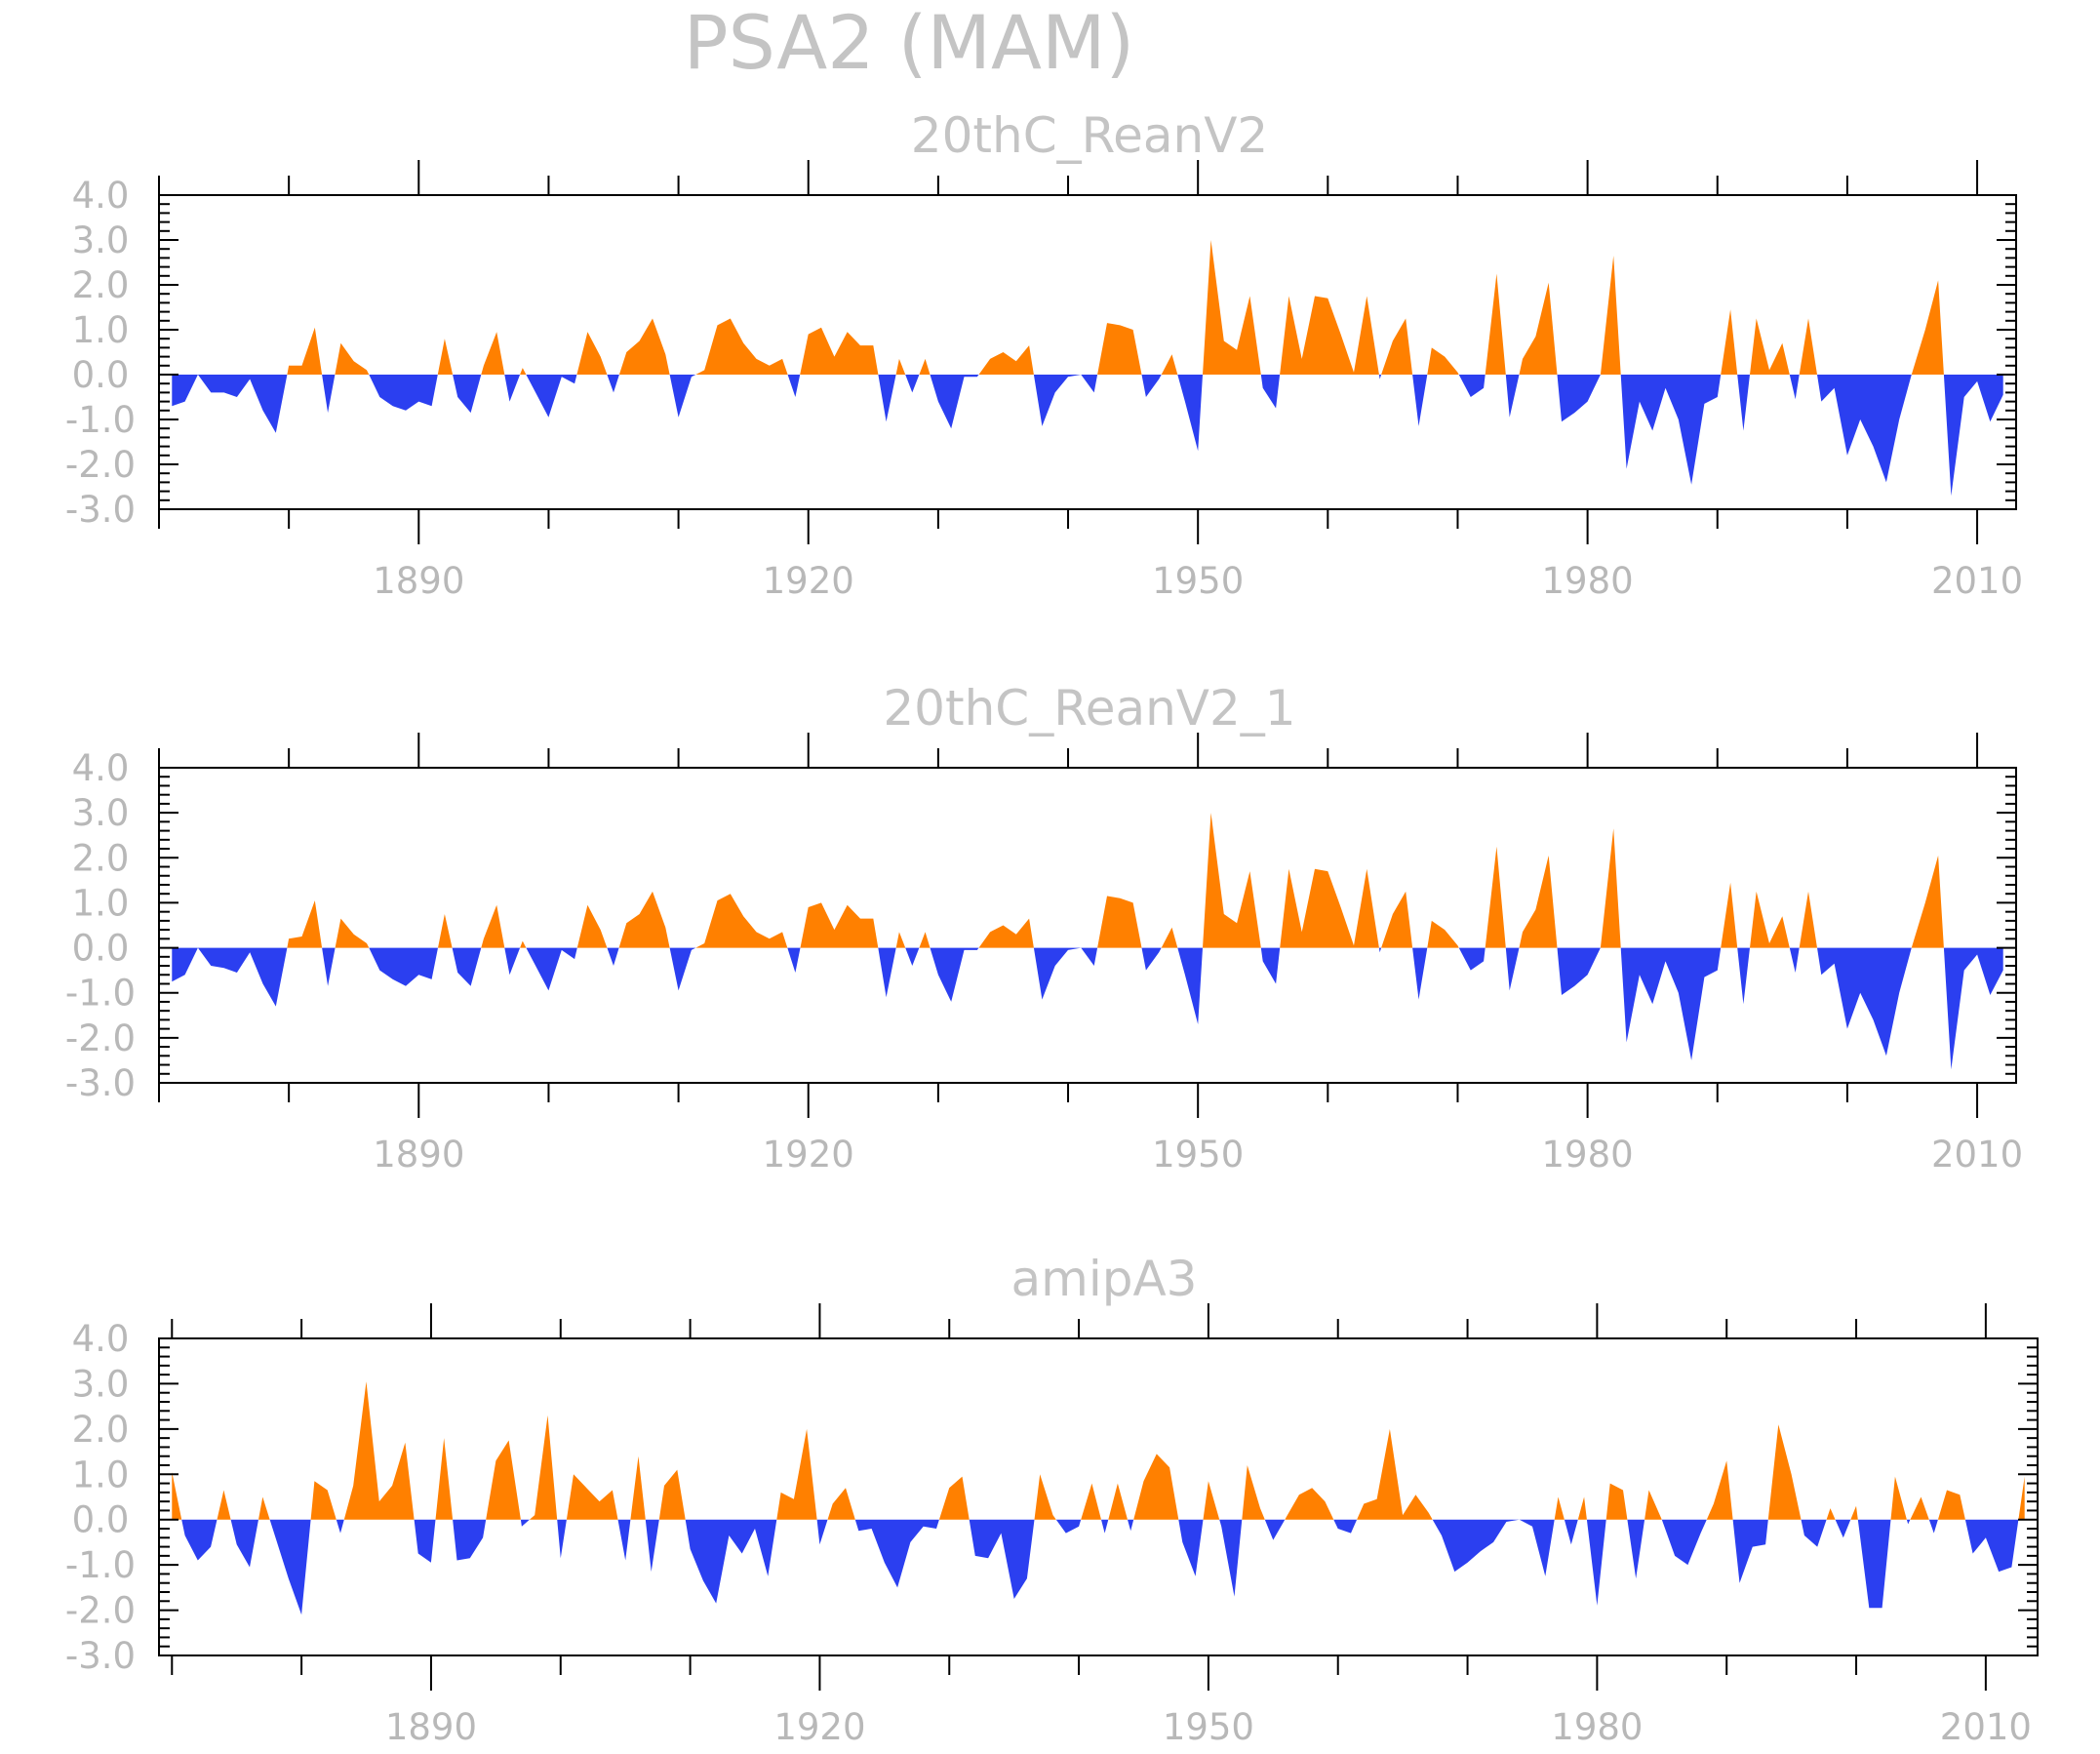  Describe the element at coordinates (1089, 708) in the screenshot. I see `panel-2-title: 20thC_ReanV2_1` at that location.